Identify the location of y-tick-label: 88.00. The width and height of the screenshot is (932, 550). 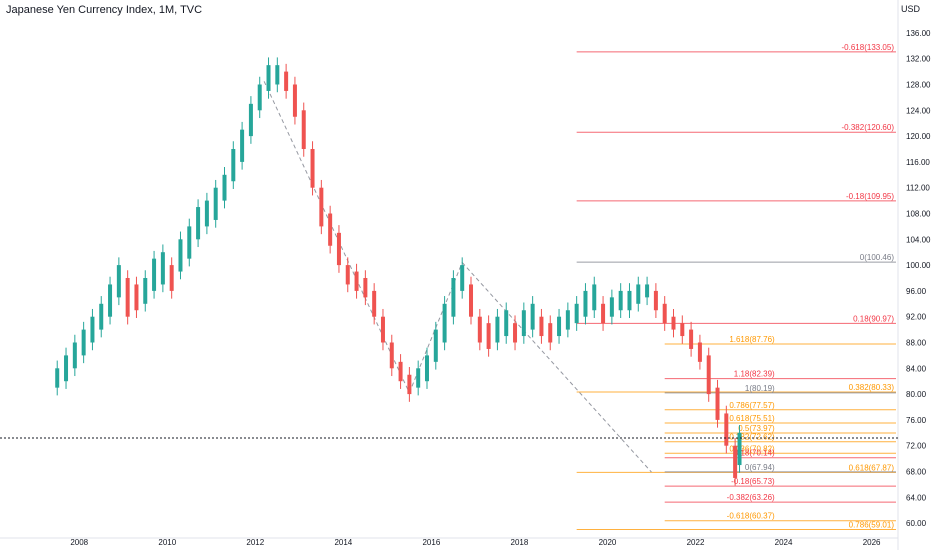
(916, 343).